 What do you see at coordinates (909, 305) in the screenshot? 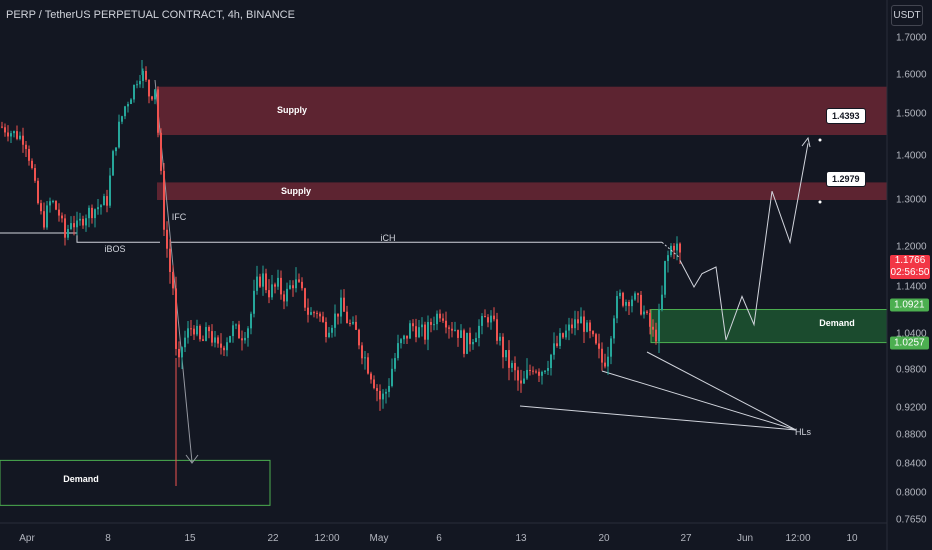
I see `zone-top-badge: 1.0921` at bounding box center [909, 305].